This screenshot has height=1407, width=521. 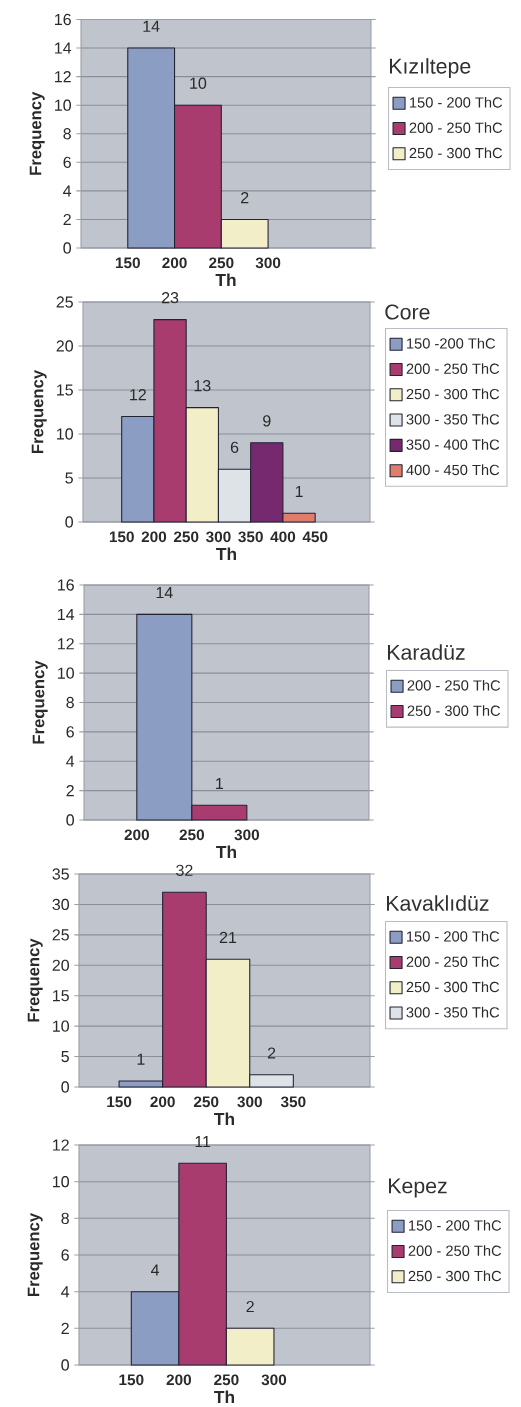 I want to click on data-label: 12, so click(x=138, y=394).